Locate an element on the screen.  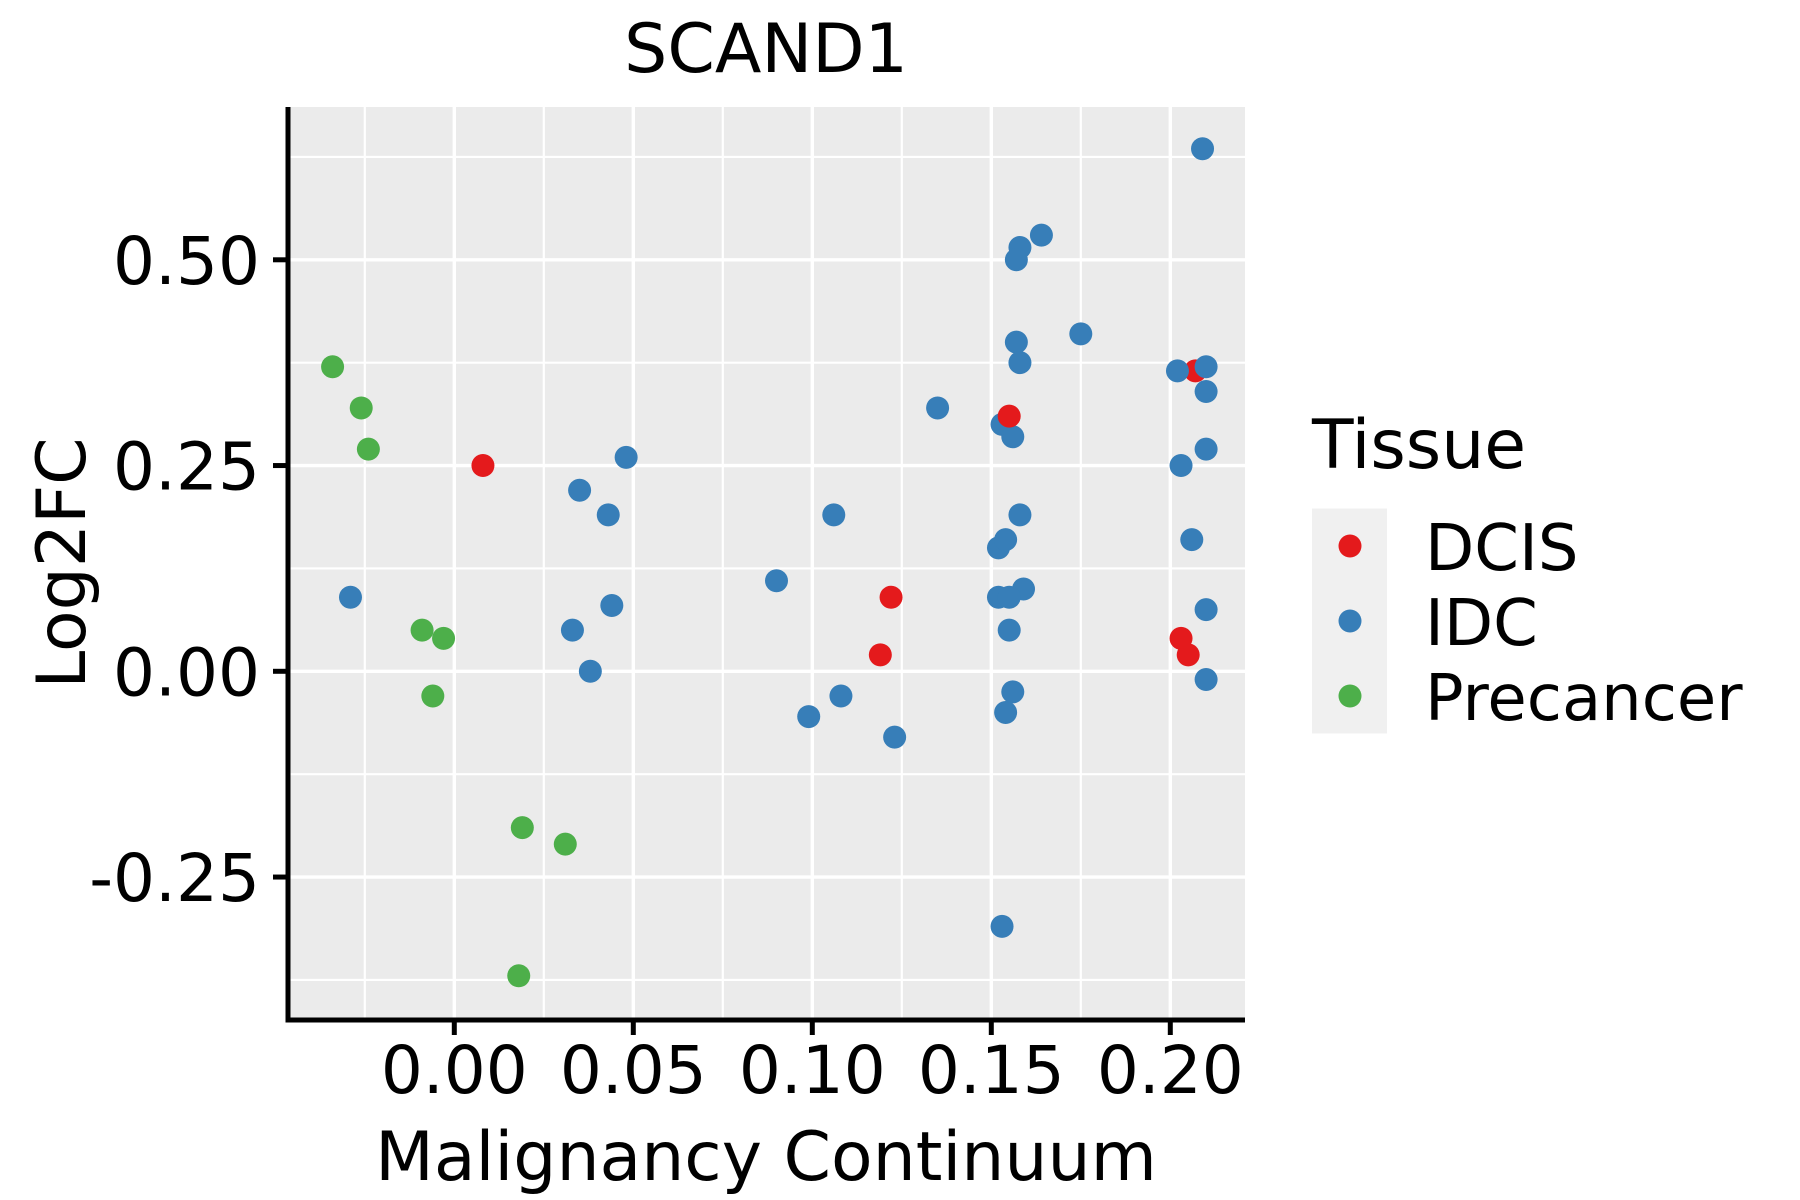
x-tick-label: 0.10 is located at coordinates (812, 1070).